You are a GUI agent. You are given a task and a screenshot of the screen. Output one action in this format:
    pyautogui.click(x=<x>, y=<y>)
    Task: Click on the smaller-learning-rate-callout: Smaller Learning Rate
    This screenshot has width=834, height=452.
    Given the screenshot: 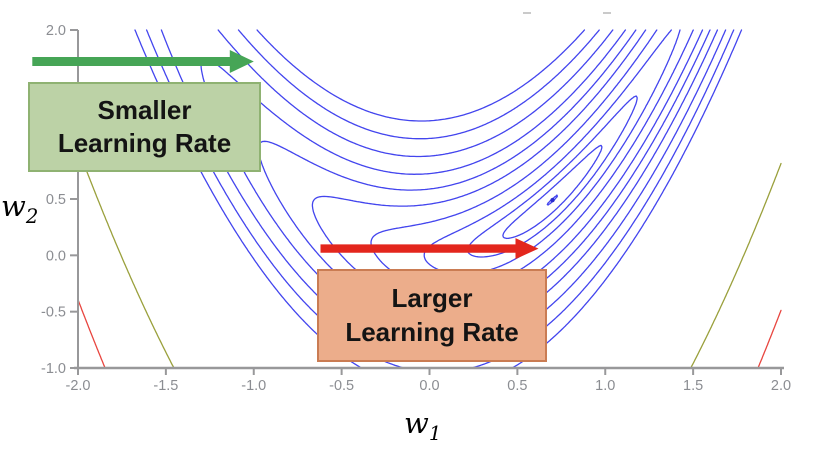 What is the action you would take?
    pyautogui.click(x=144, y=127)
    